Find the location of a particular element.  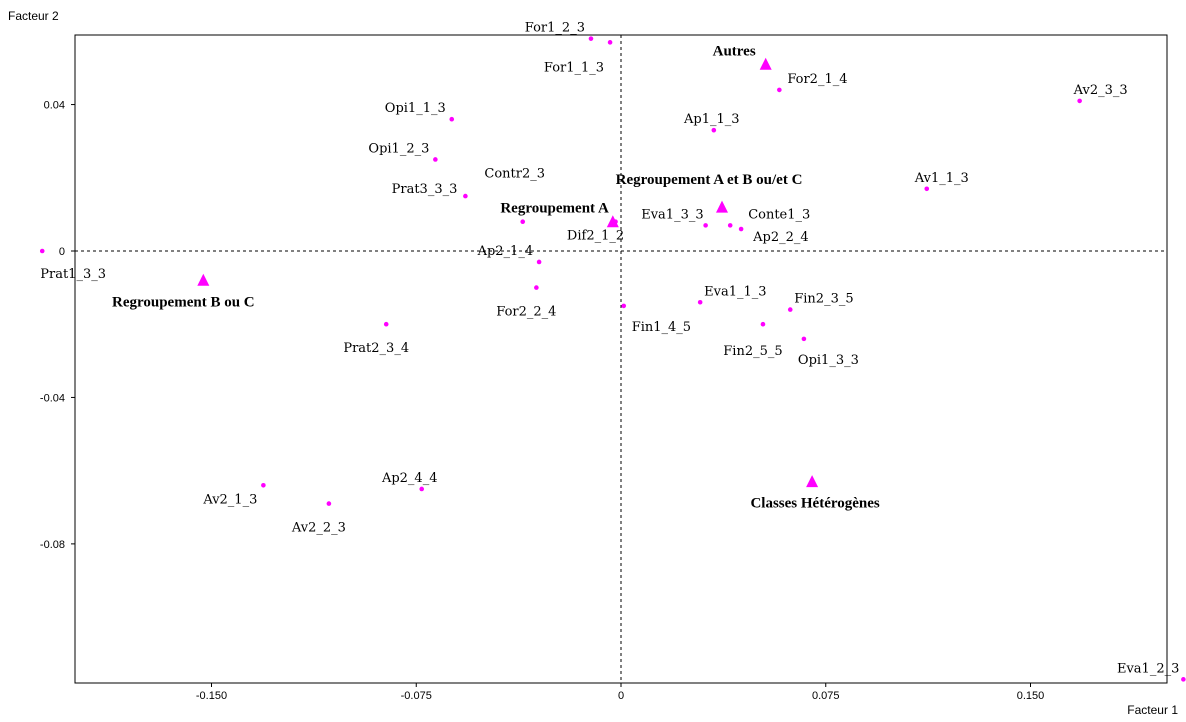

point-label: Fin1_4_5 is located at coordinates (661, 327).